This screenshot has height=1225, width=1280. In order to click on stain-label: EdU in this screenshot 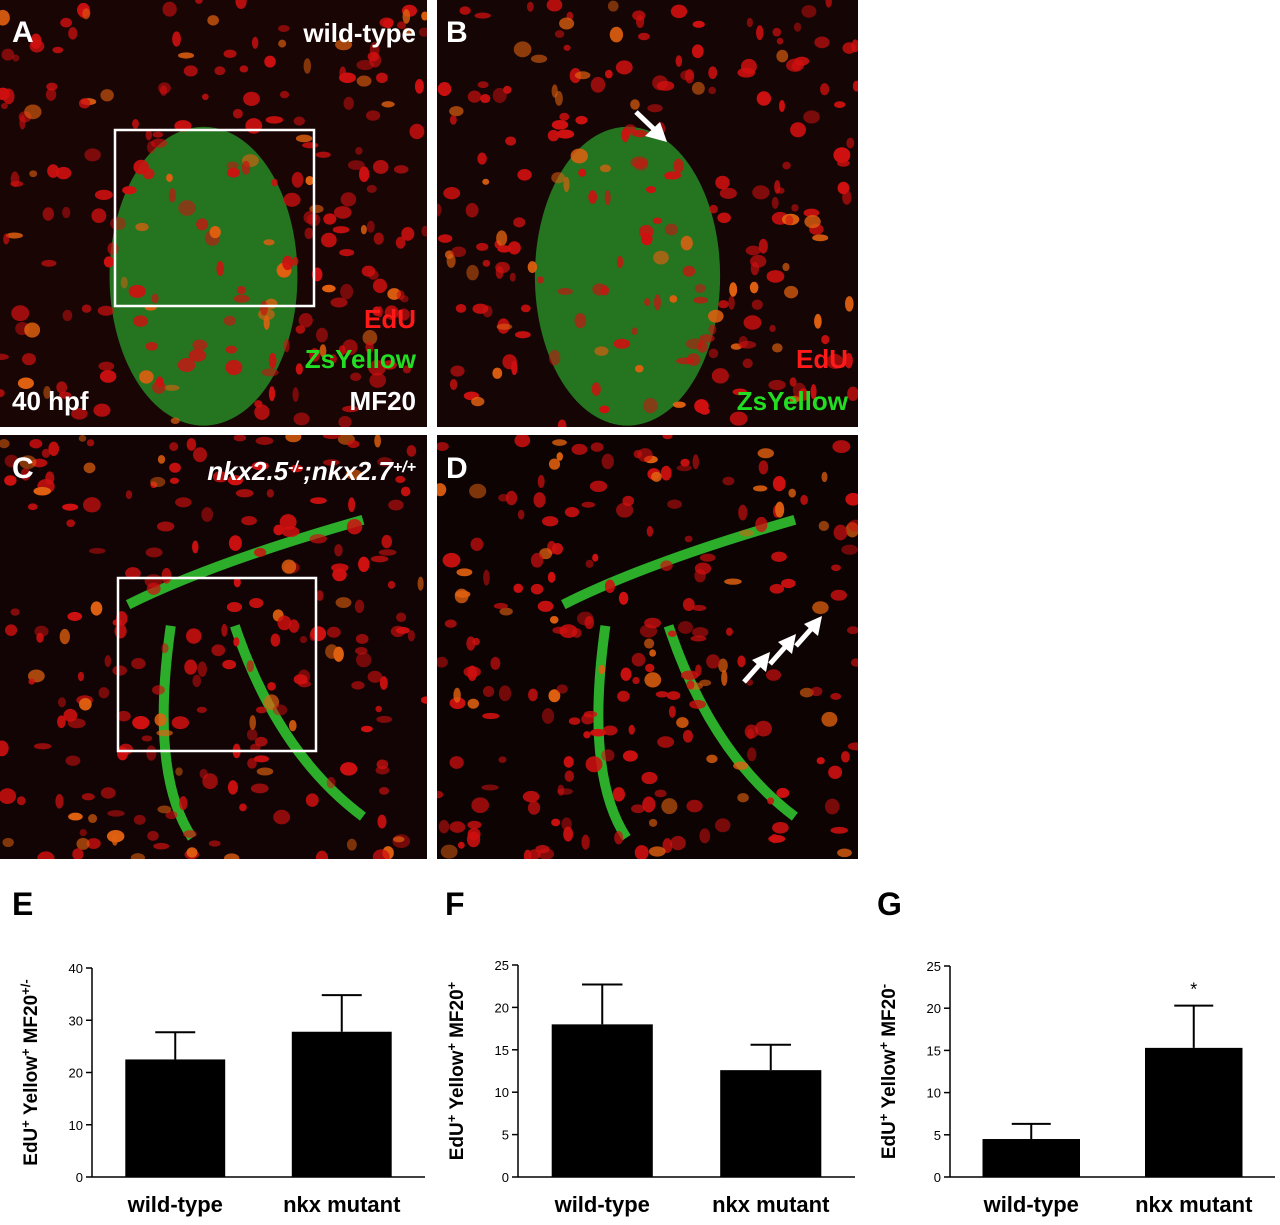, I will do `click(390, 319)`.